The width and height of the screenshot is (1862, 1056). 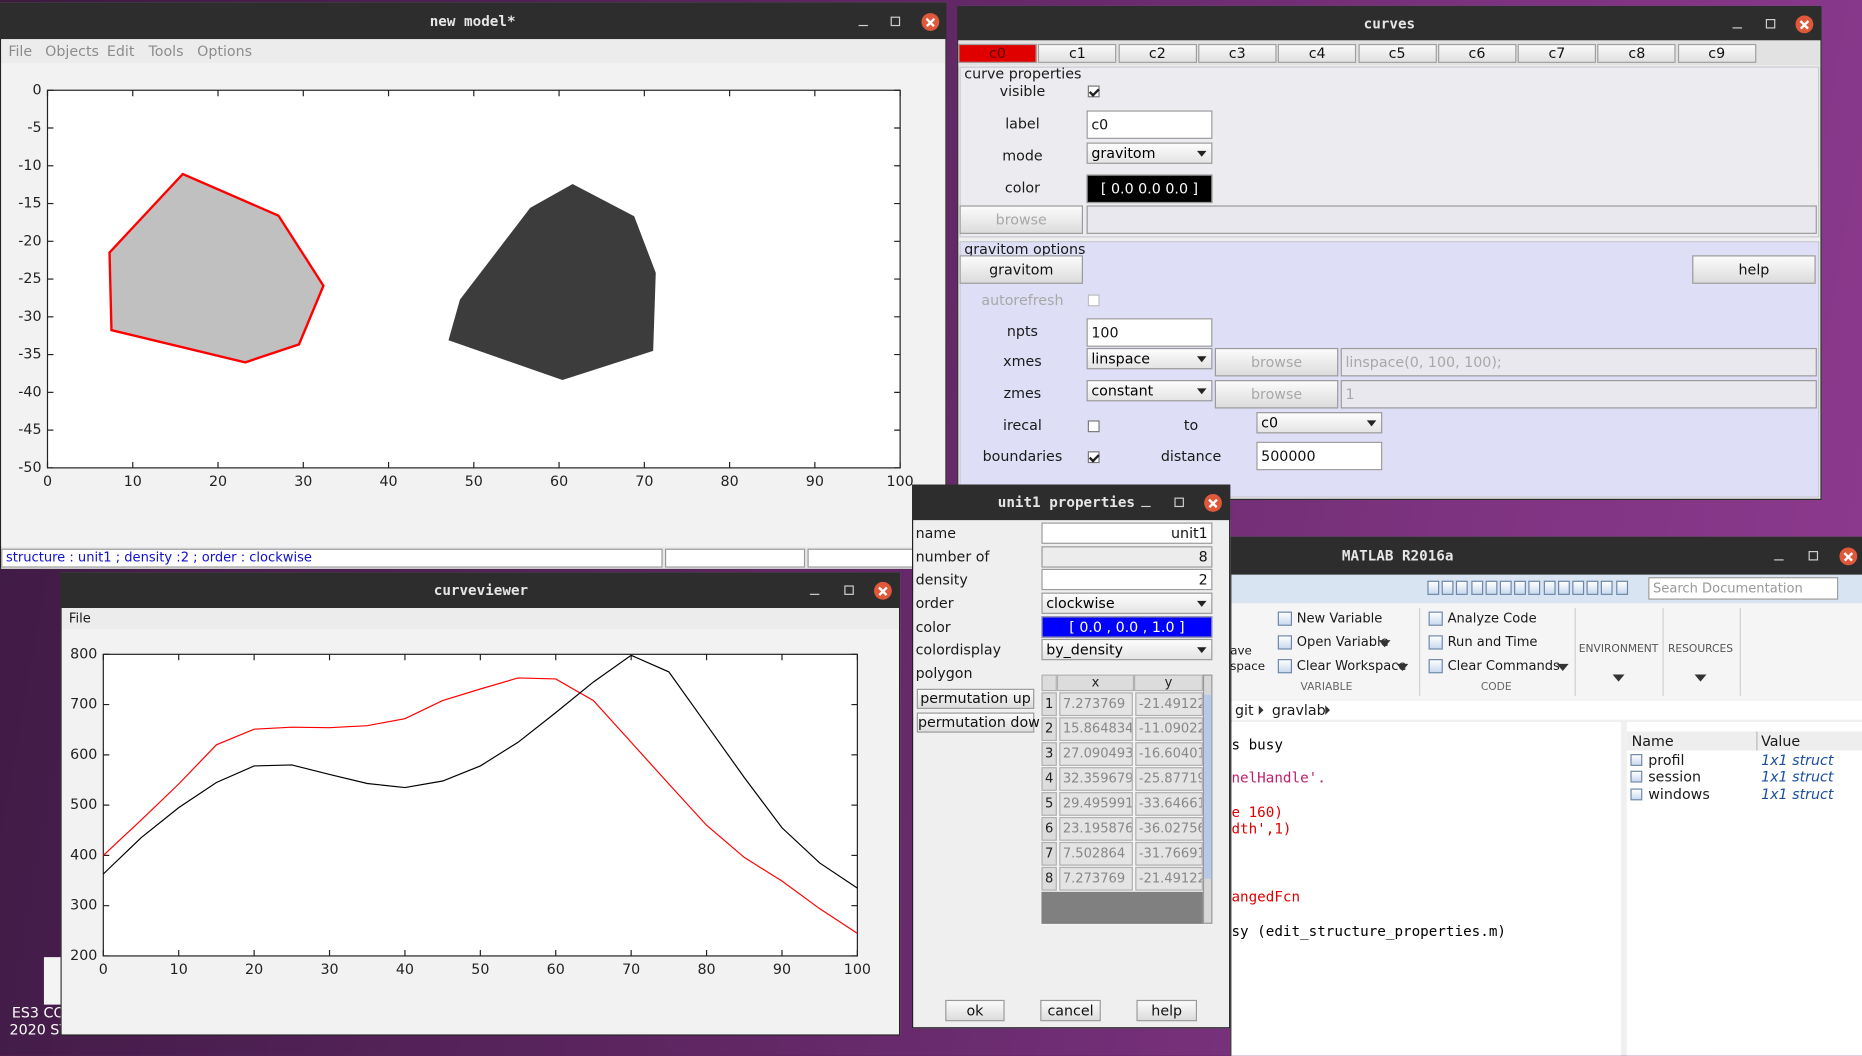 I want to click on gravitom-button: gravitom, so click(x=1021, y=269).